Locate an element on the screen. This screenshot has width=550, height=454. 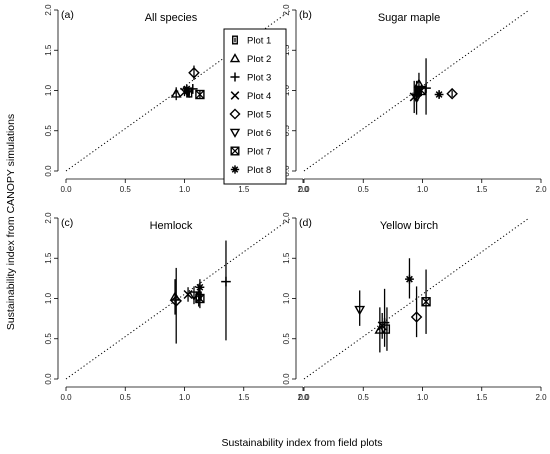
legend-label: Plot 4 is located at coordinates (259, 96).